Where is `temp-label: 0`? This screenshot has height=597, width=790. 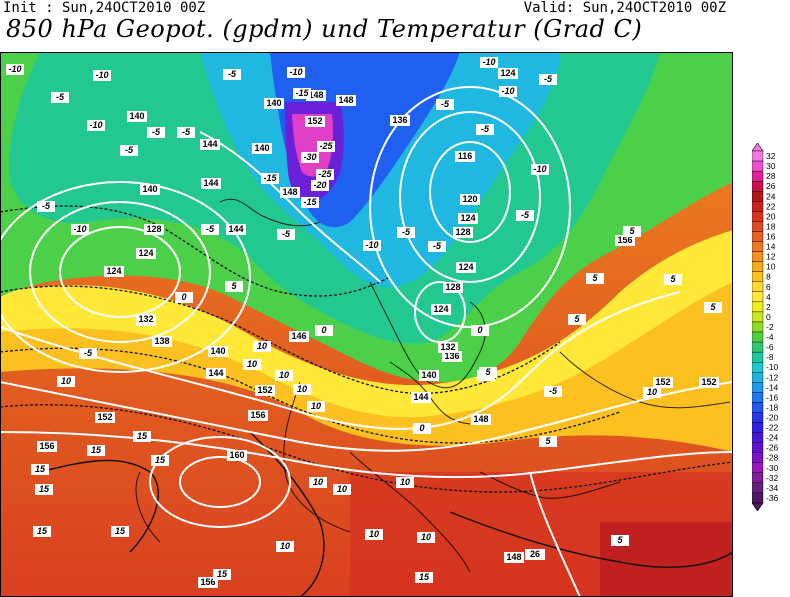 temp-label: 0 is located at coordinates (422, 428).